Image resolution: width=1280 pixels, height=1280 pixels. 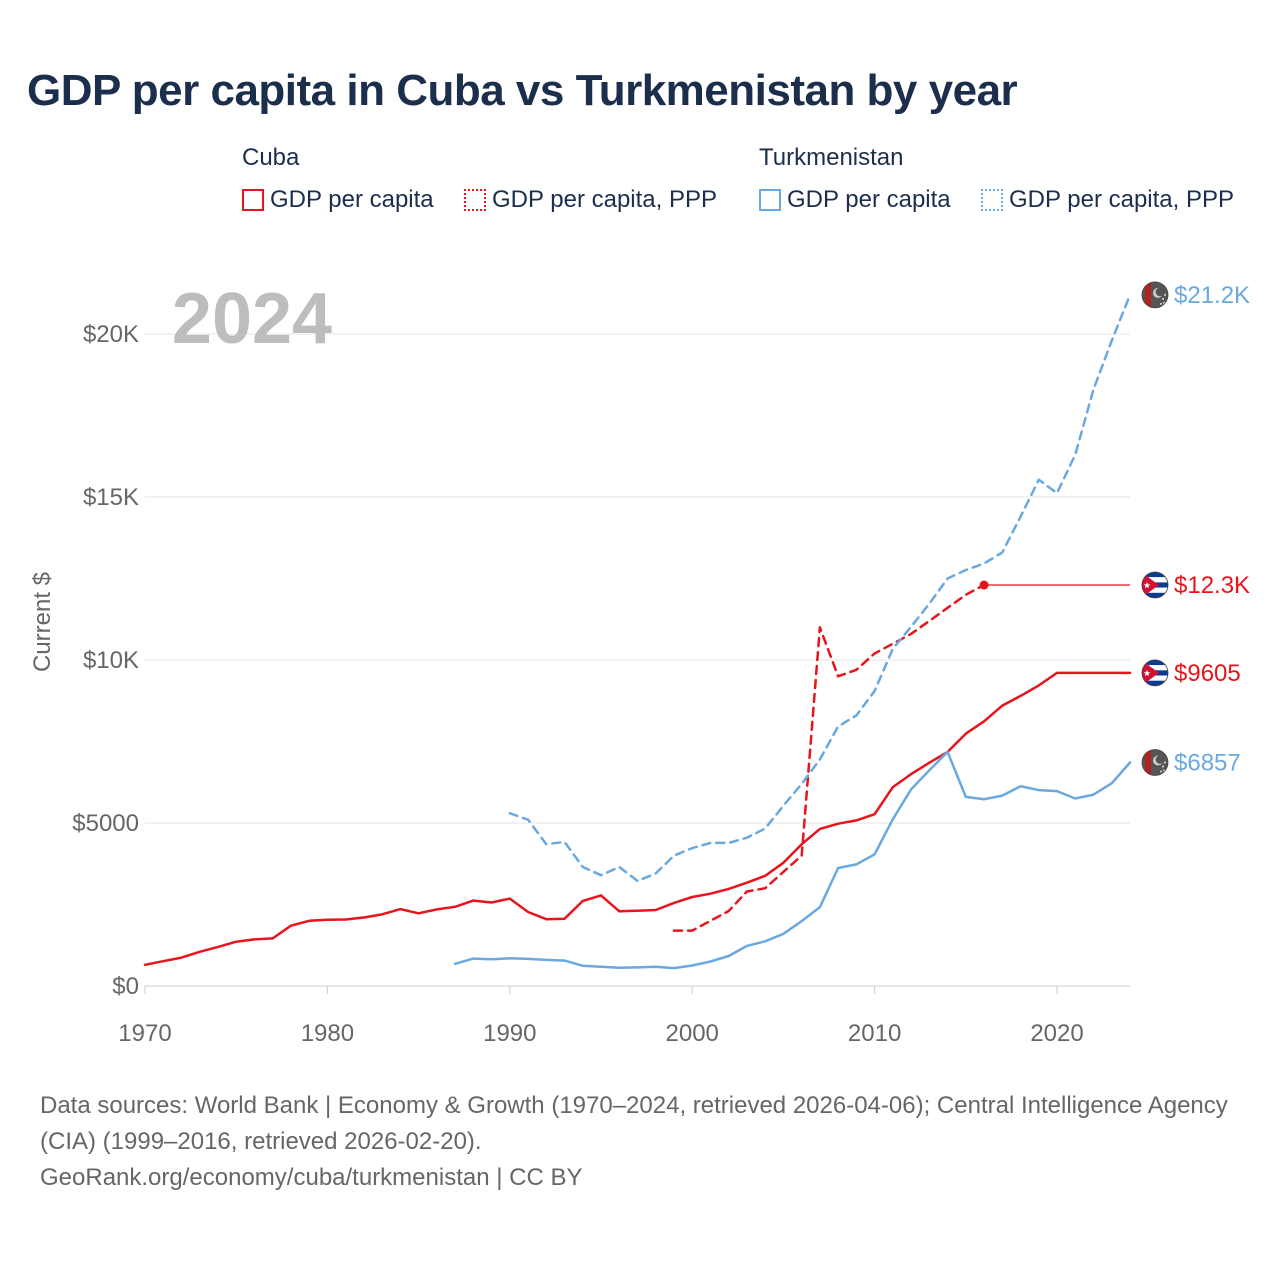 What do you see at coordinates (111, 334) in the screenshot?
I see `y-tick-label: $20K` at bounding box center [111, 334].